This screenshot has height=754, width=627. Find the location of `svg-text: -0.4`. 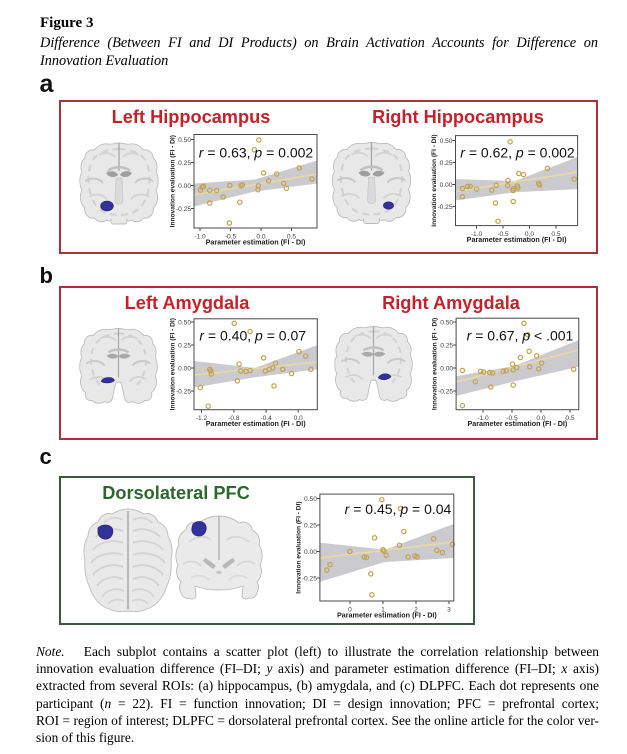

svg-text: -0.4 is located at coordinates (266, 418).